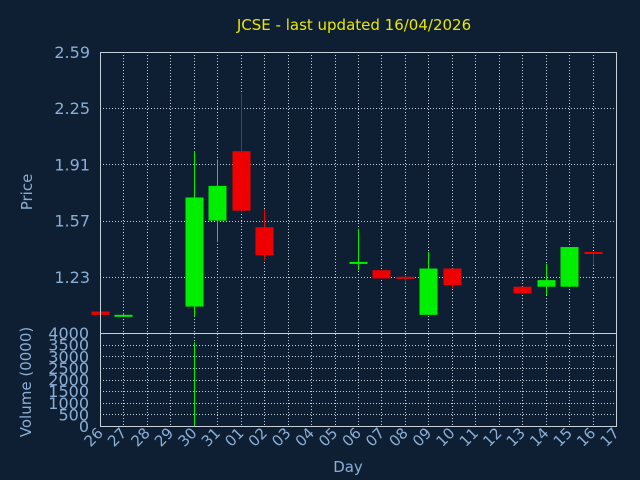 Image resolution: width=640 pixels, height=480 pixels. Describe the element at coordinates (305, 437) in the screenshot. I see `day-tick-label: 04` at that location.